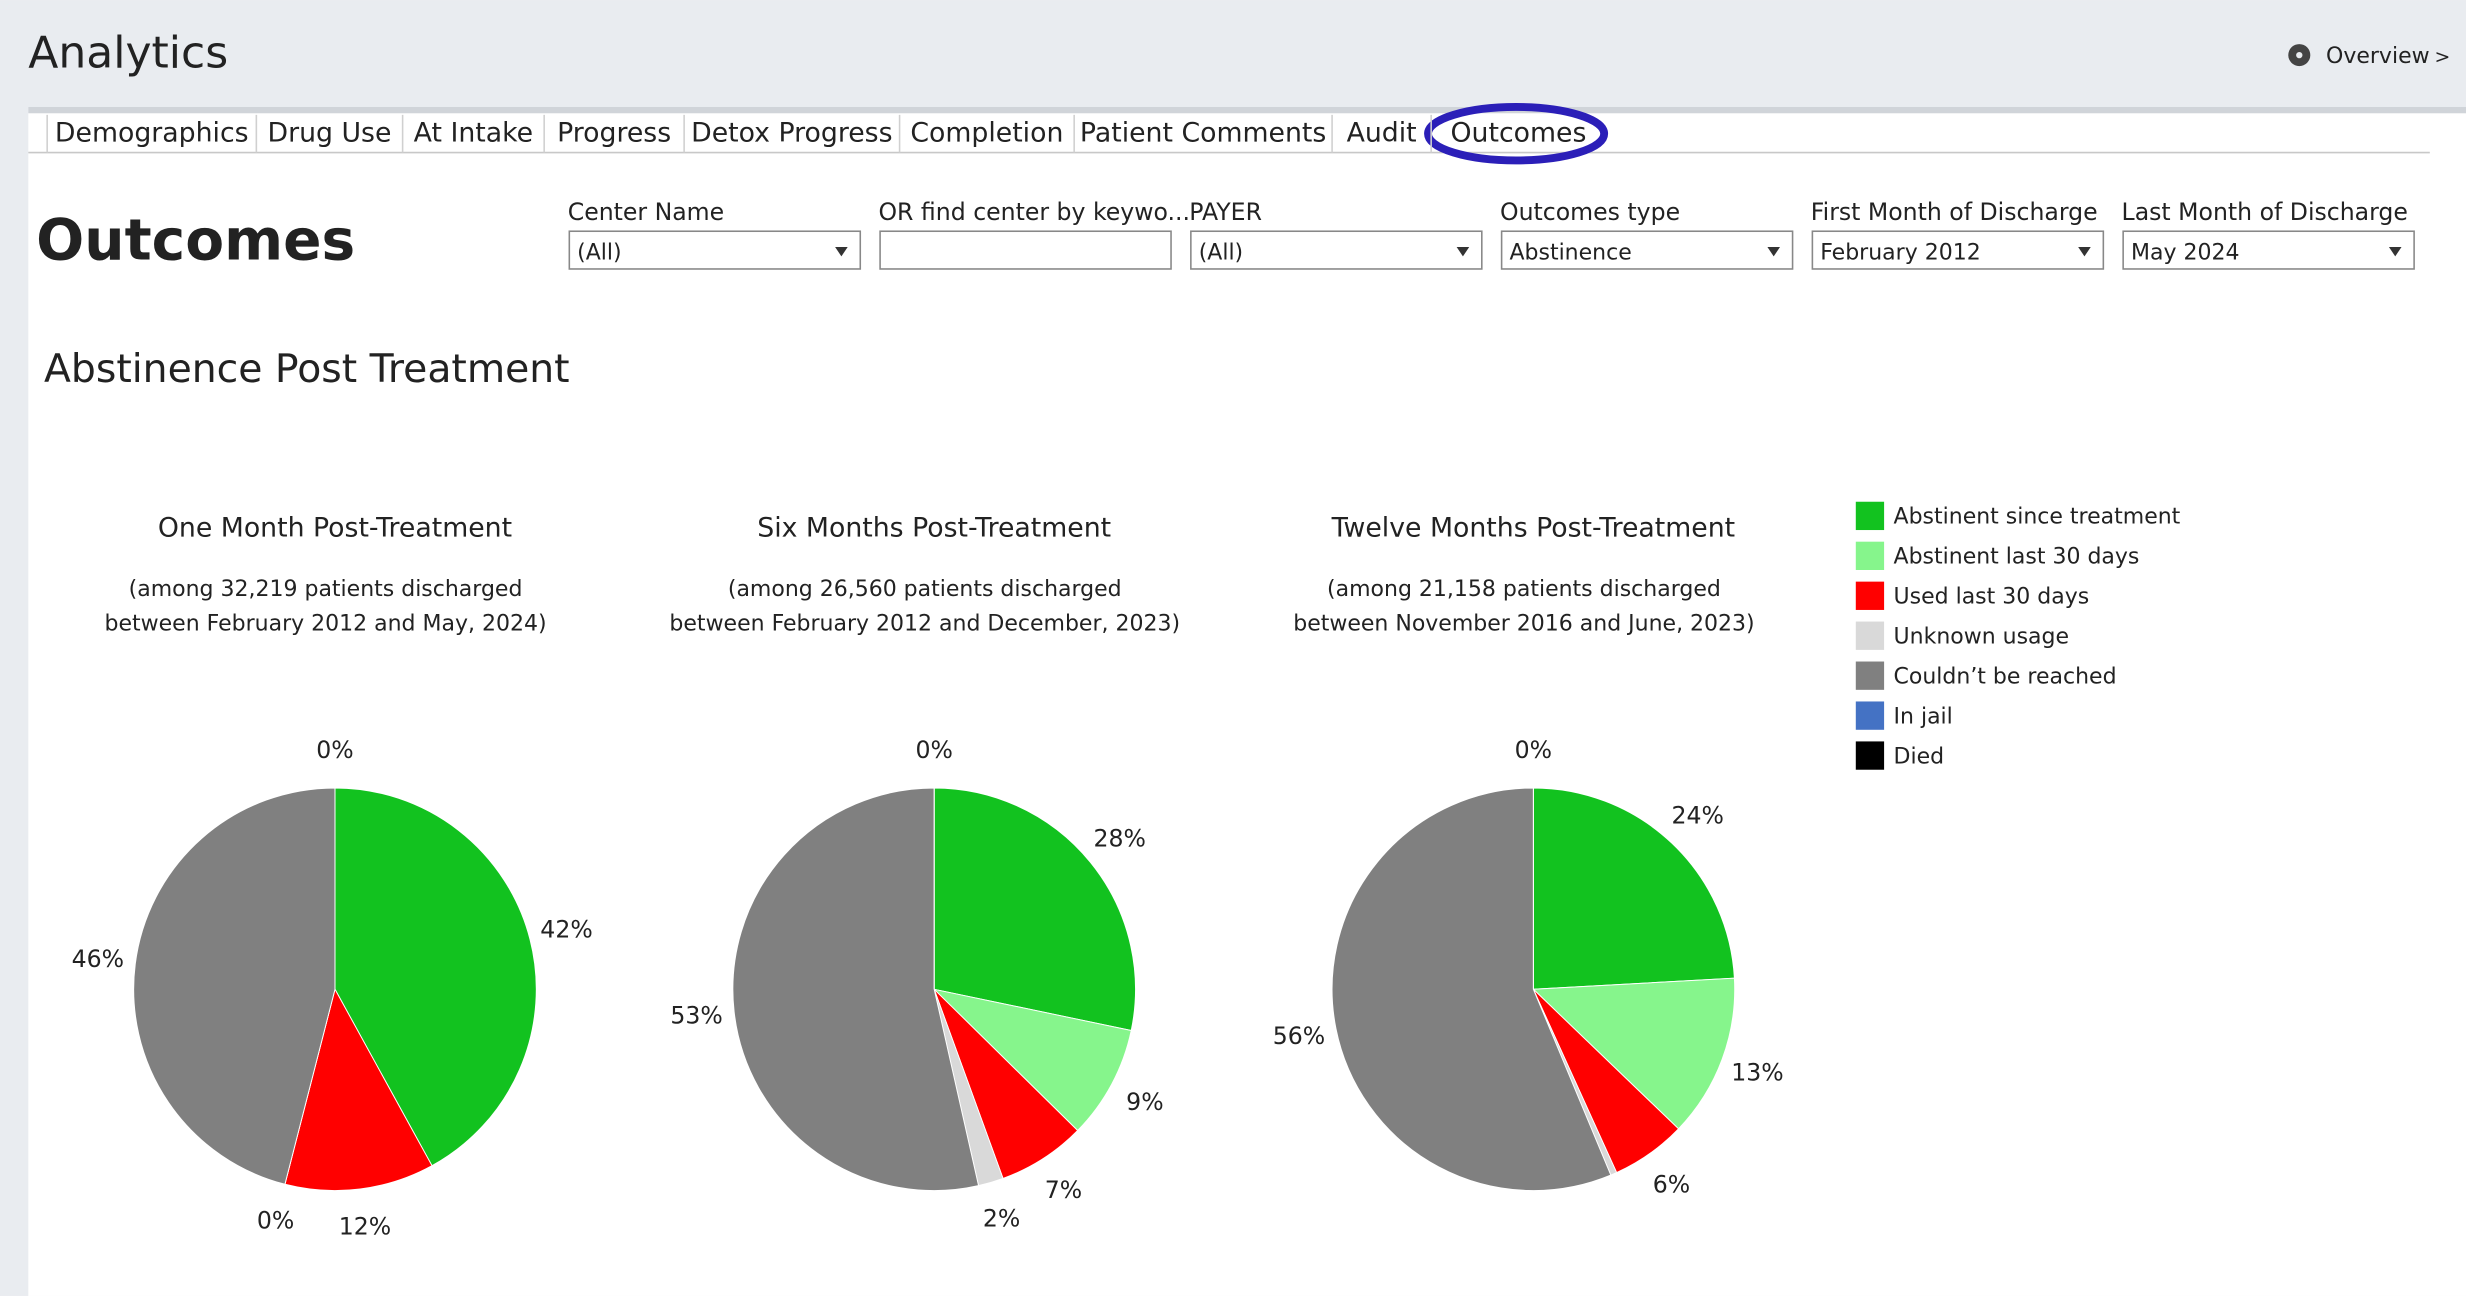 This screenshot has height=1296, width=2466. What do you see at coordinates (1954, 212) in the screenshot?
I see `filter-label: First Month of Discharge` at bounding box center [1954, 212].